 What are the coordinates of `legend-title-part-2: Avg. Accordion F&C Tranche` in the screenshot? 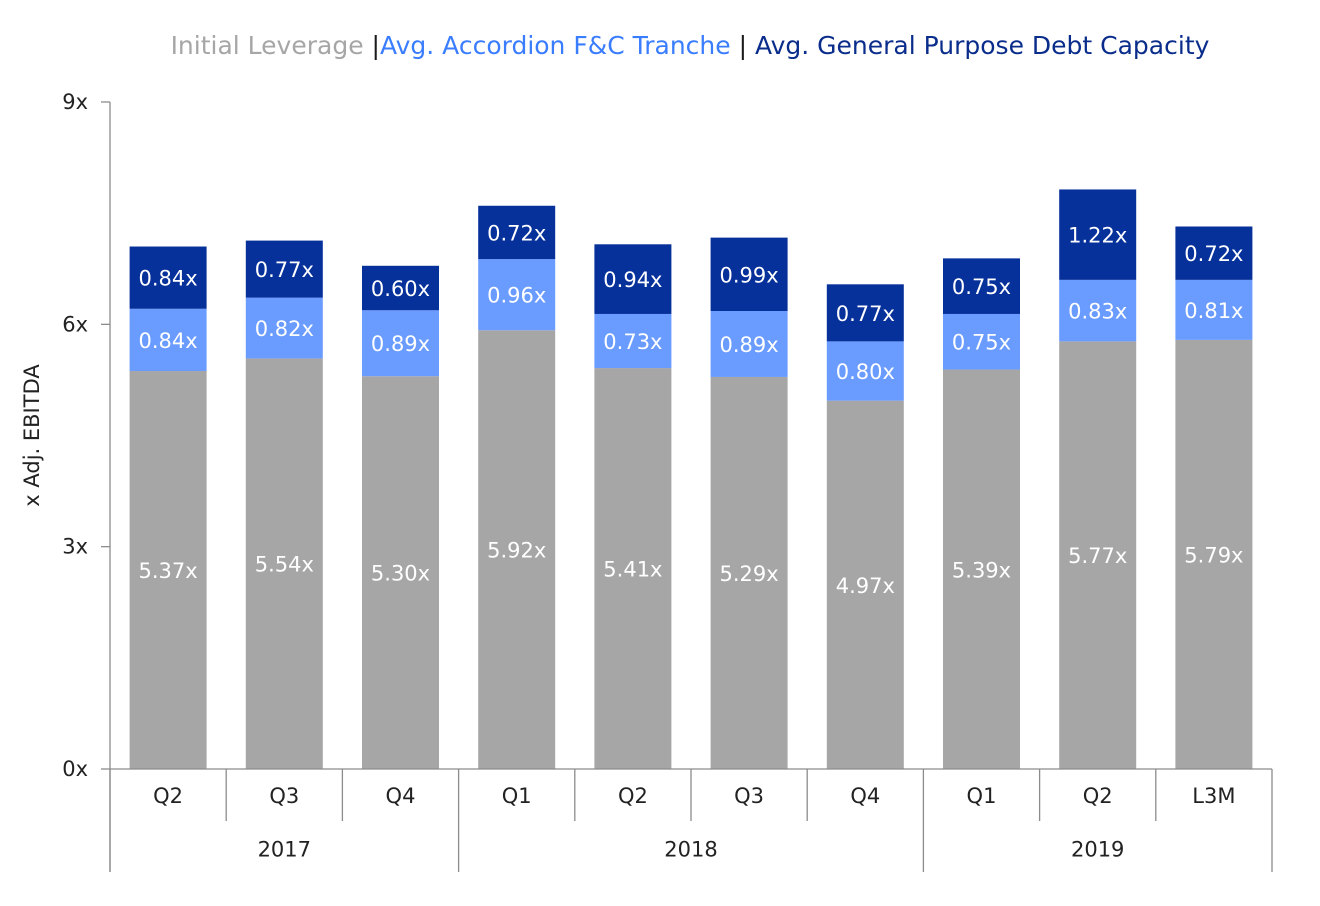 It's located at (555, 45).